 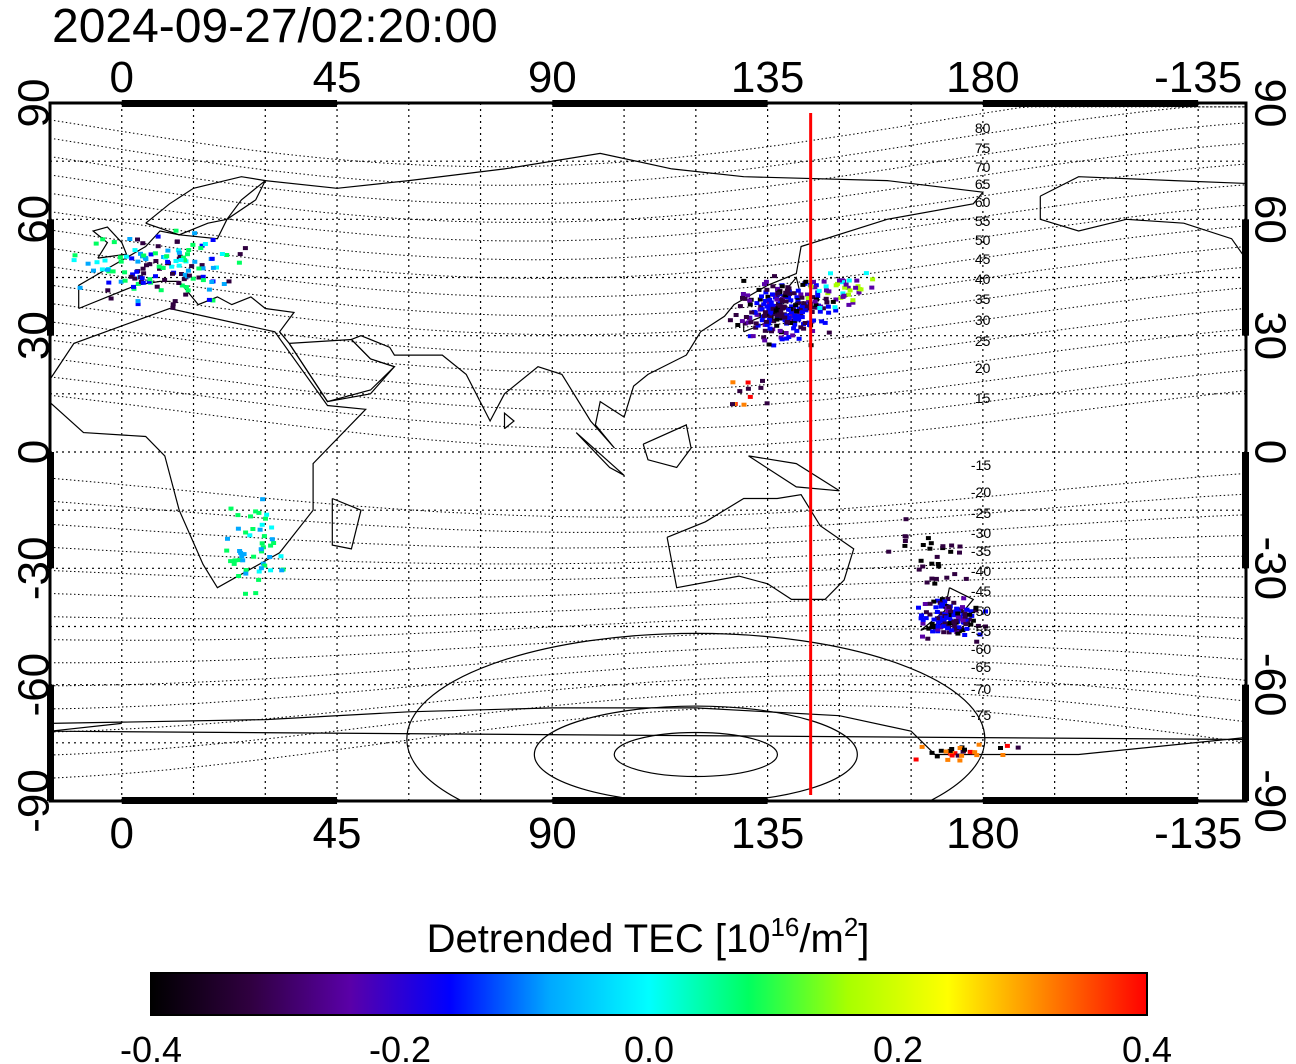 I want to click on colorbar-tick-label: 0.2, so click(x=898, y=1046).